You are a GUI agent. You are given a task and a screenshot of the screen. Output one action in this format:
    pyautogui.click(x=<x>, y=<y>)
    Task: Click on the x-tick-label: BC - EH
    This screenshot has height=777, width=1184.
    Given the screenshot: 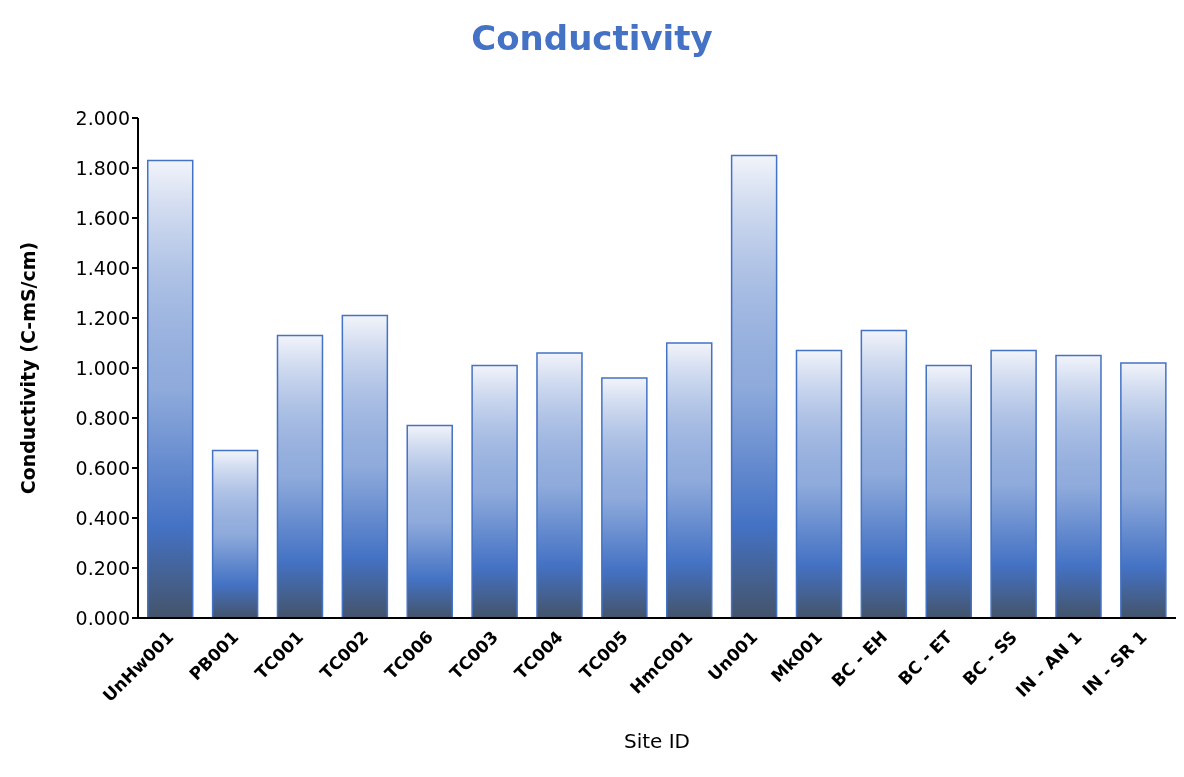 What is the action you would take?
    pyautogui.click(x=859, y=658)
    